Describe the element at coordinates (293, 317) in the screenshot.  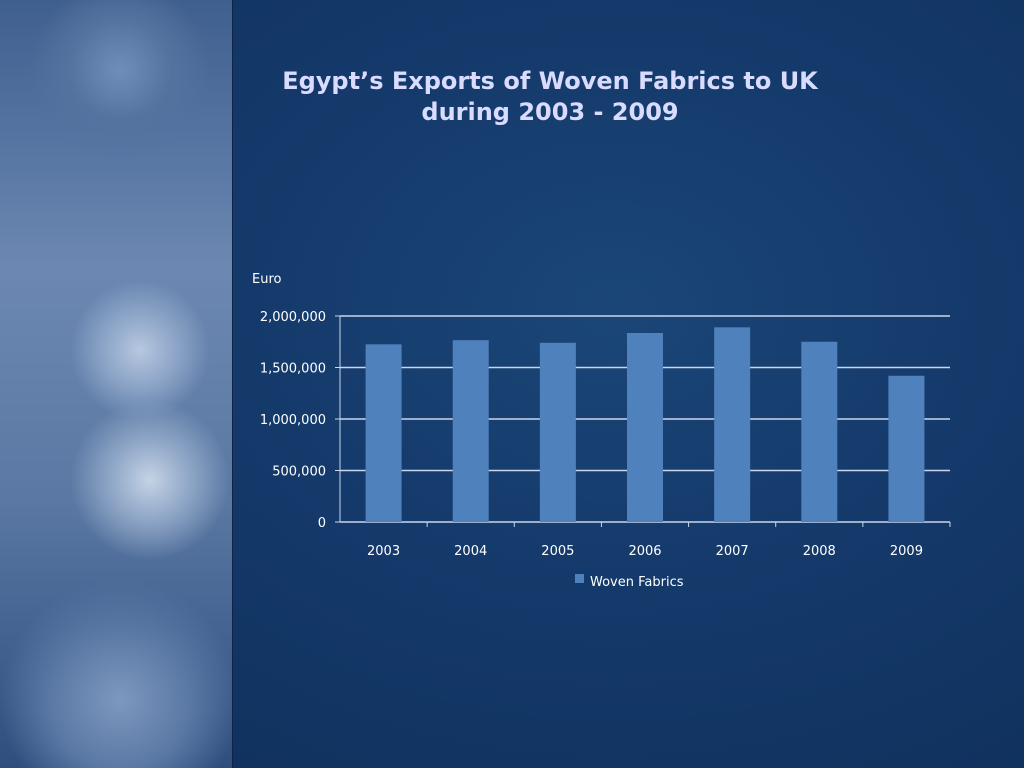
I see `y-tick-label: 2,000,000` at that location.